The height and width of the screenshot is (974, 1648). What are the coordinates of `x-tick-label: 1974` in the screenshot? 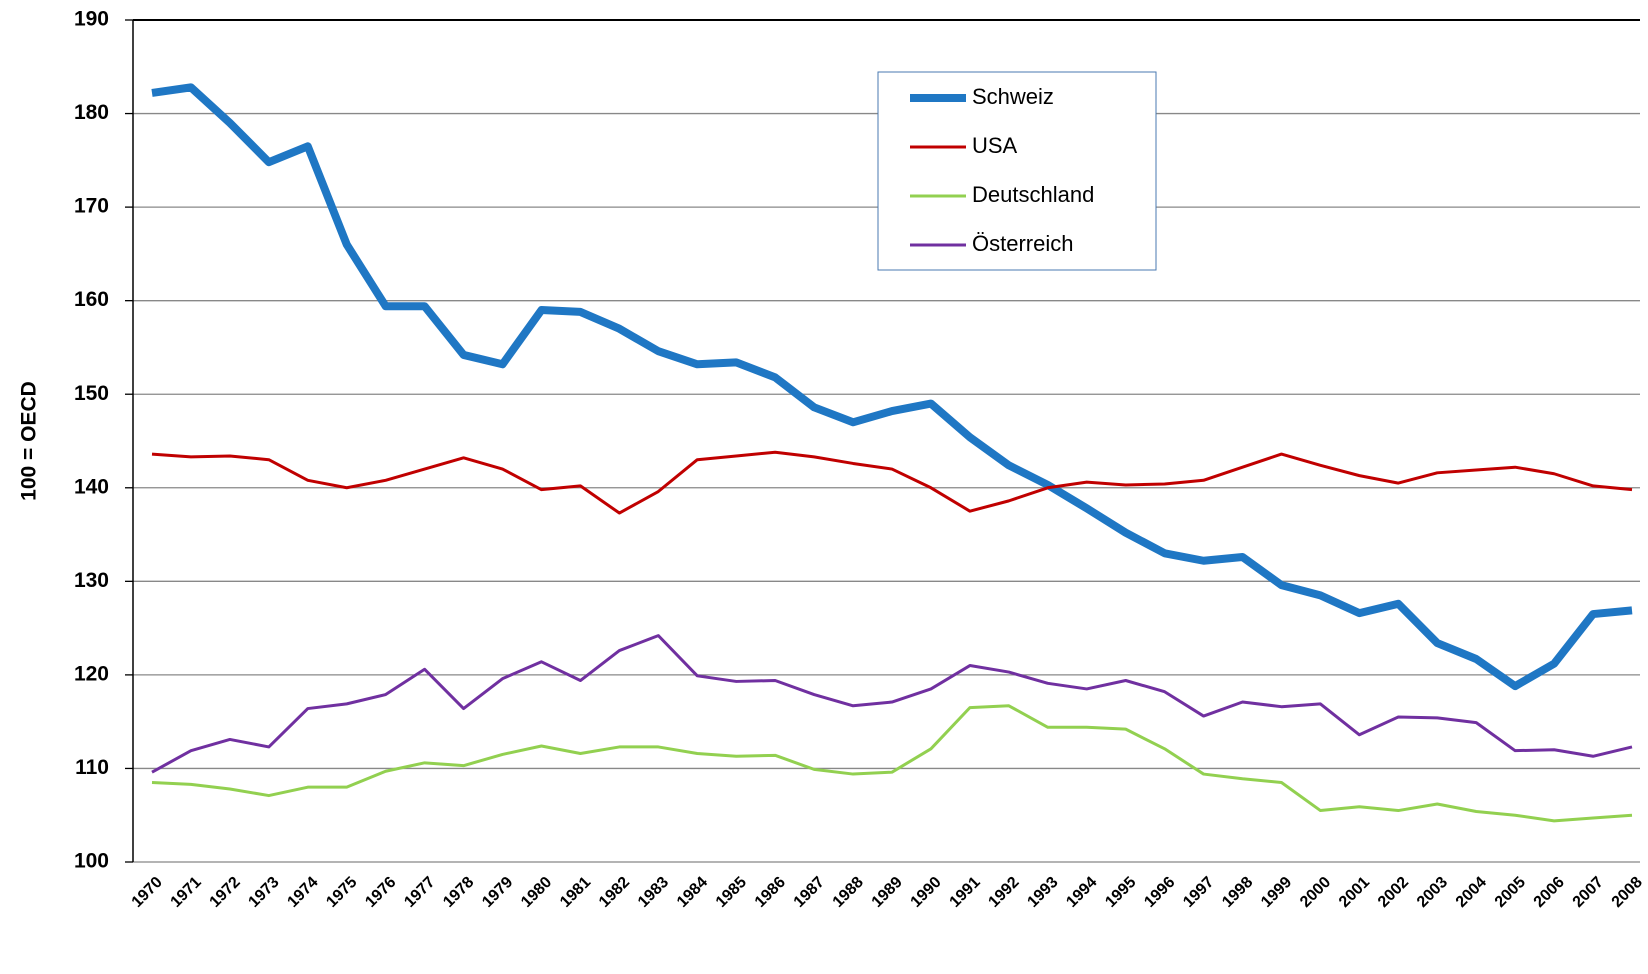 It's located at (302, 892).